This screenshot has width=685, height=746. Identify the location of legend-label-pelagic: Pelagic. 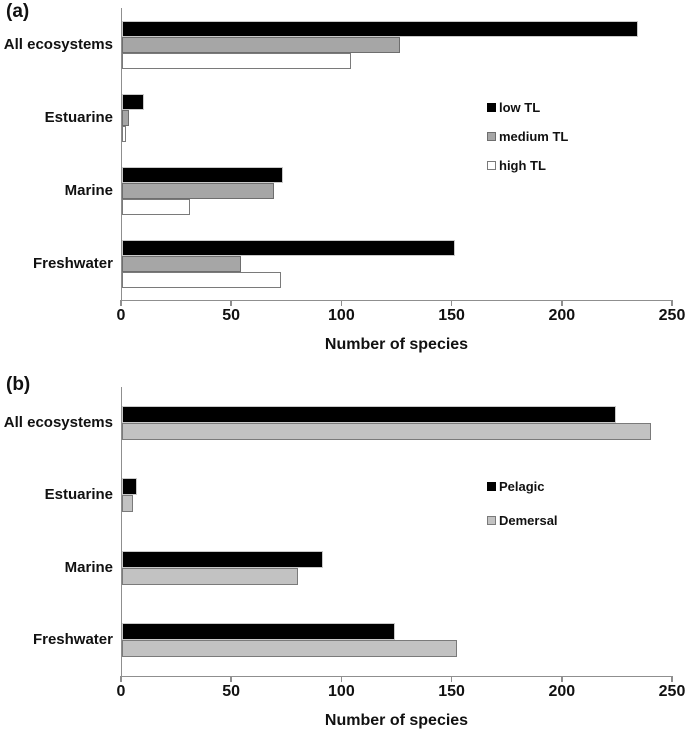
(522, 486).